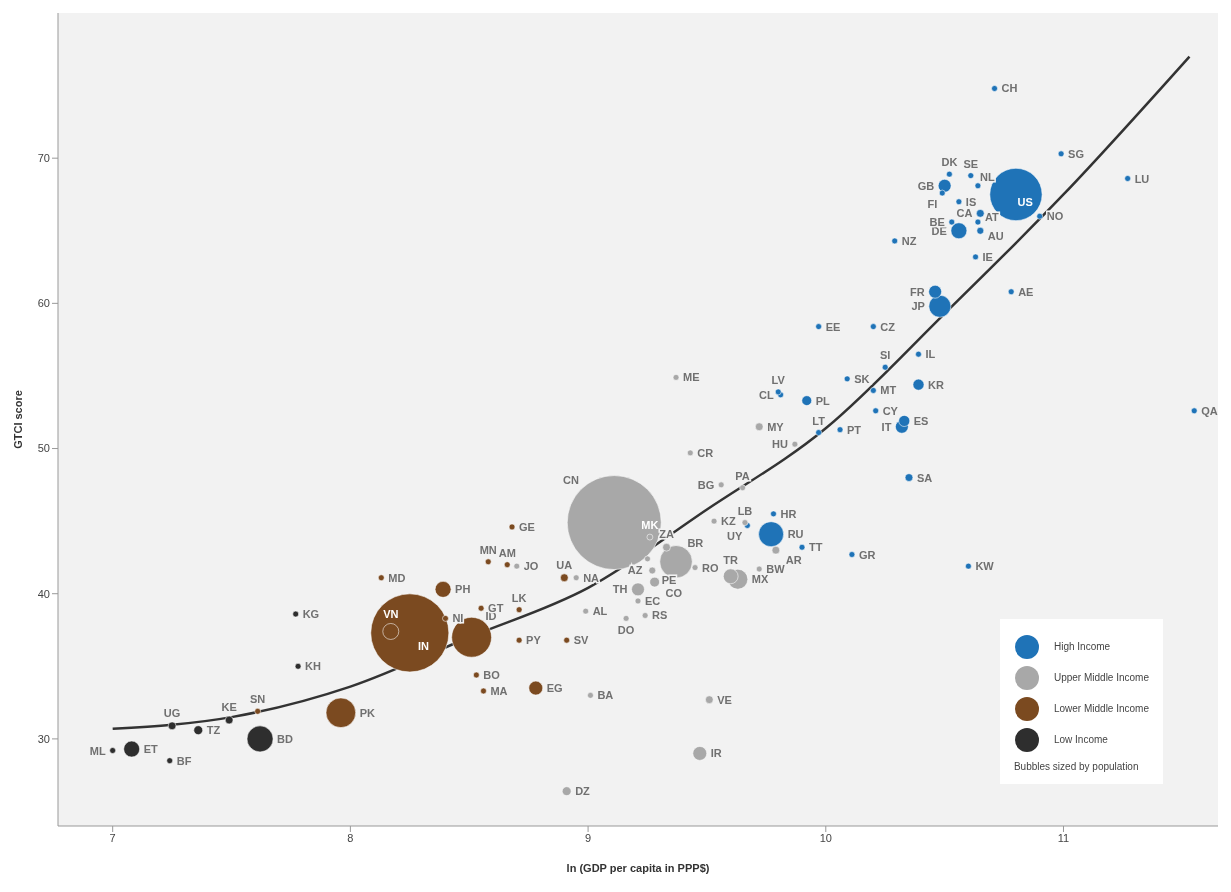 The height and width of the screenshot is (892, 1231). I want to click on y-tick-label: 30, so click(43, 738).